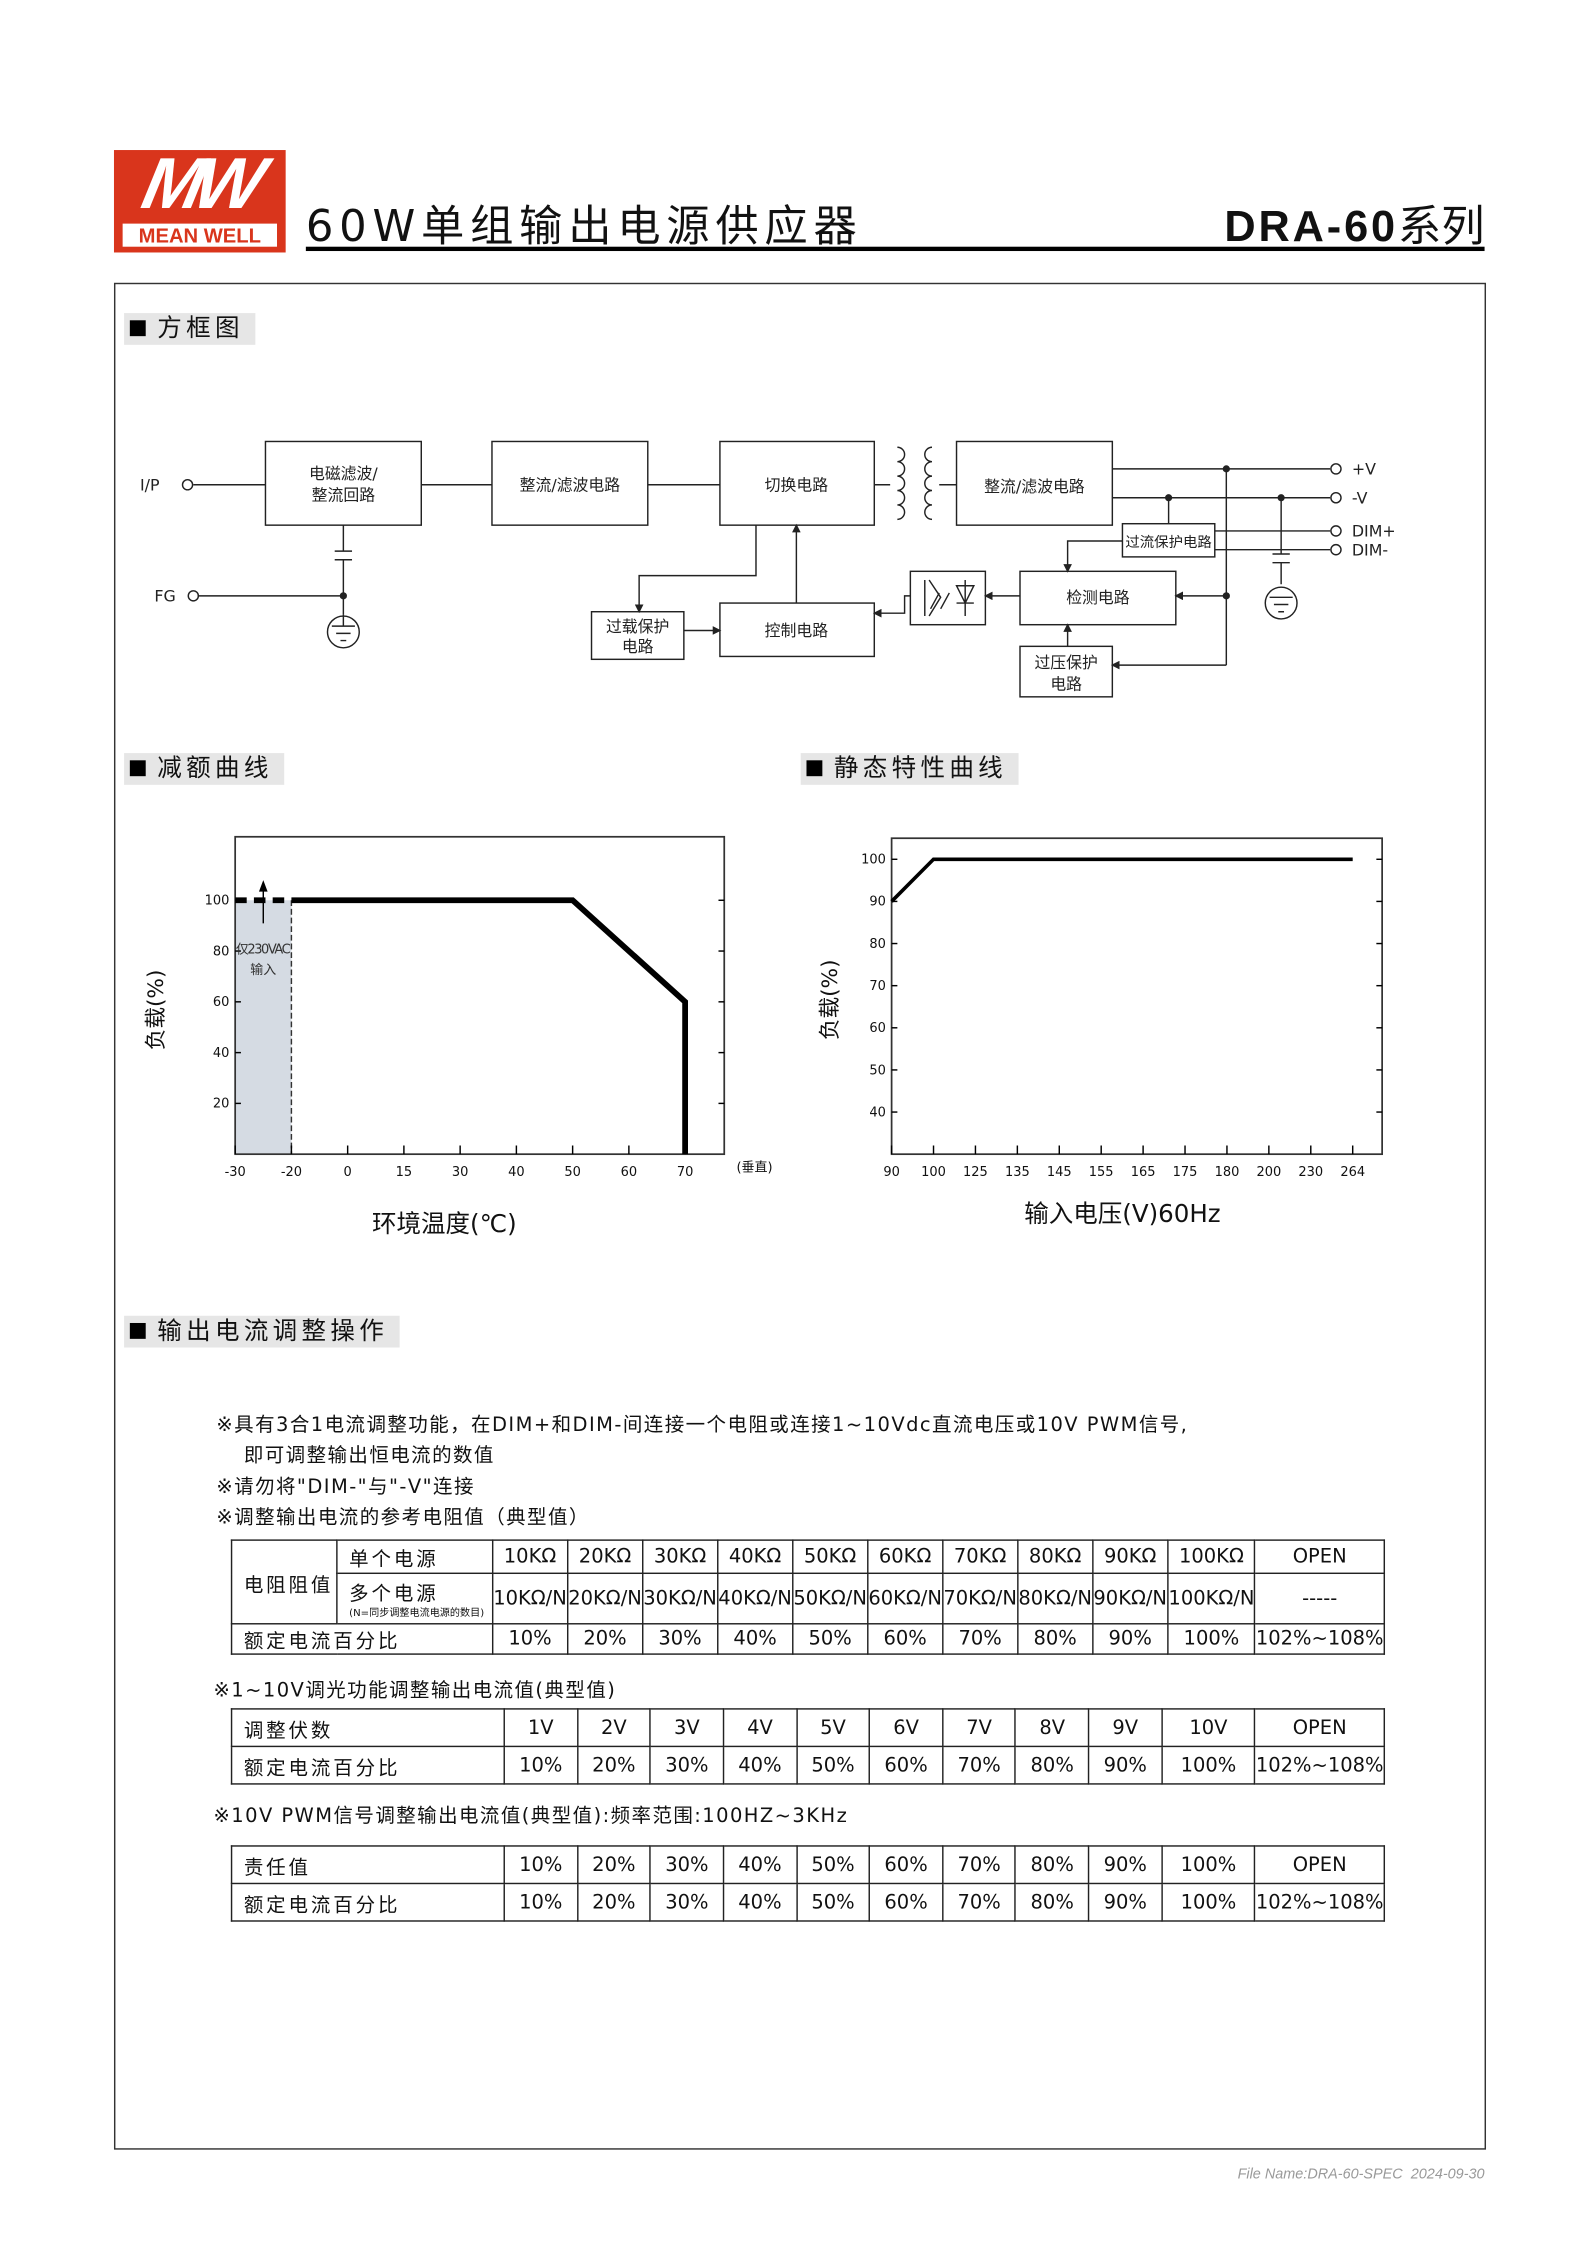 Image resolution: width=1587 pixels, height=2245 pixels. Describe the element at coordinates (164, 596) in the screenshot. I see `fg-label: FG` at that location.